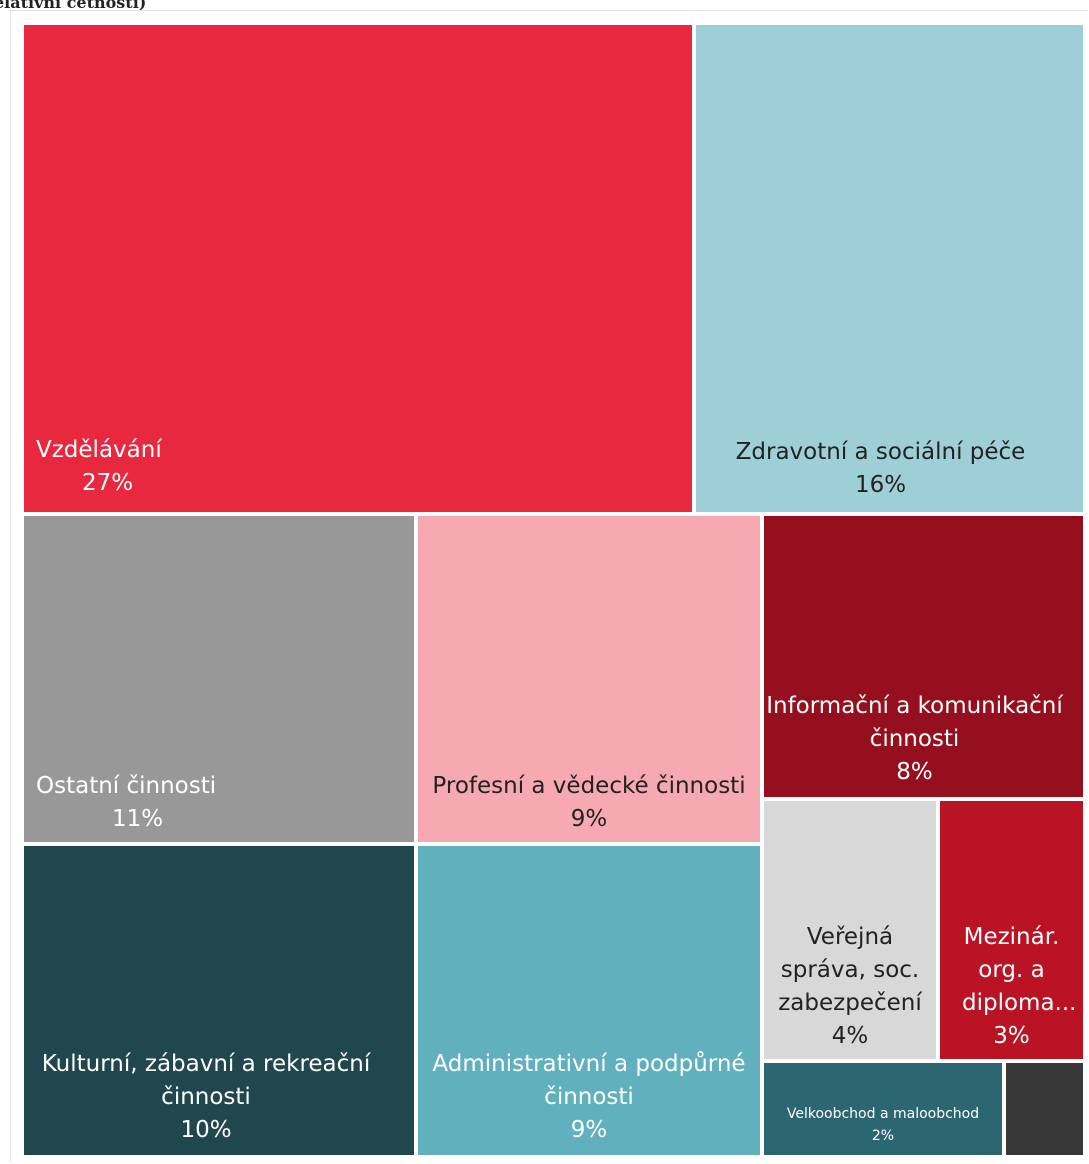 The width and height of the screenshot is (1089, 1164). What do you see at coordinates (99, 450) in the screenshot?
I see `tile-label: Vzdělávání` at bounding box center [99, 450].